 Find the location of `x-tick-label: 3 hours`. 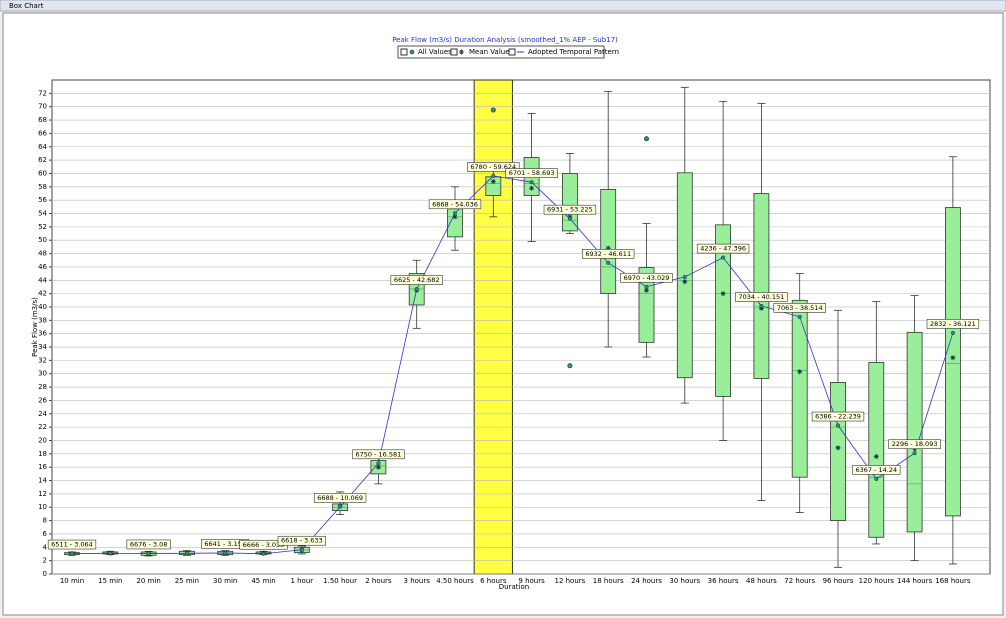

x-tick-label: 3 hours is located at coordinates (417, 581).